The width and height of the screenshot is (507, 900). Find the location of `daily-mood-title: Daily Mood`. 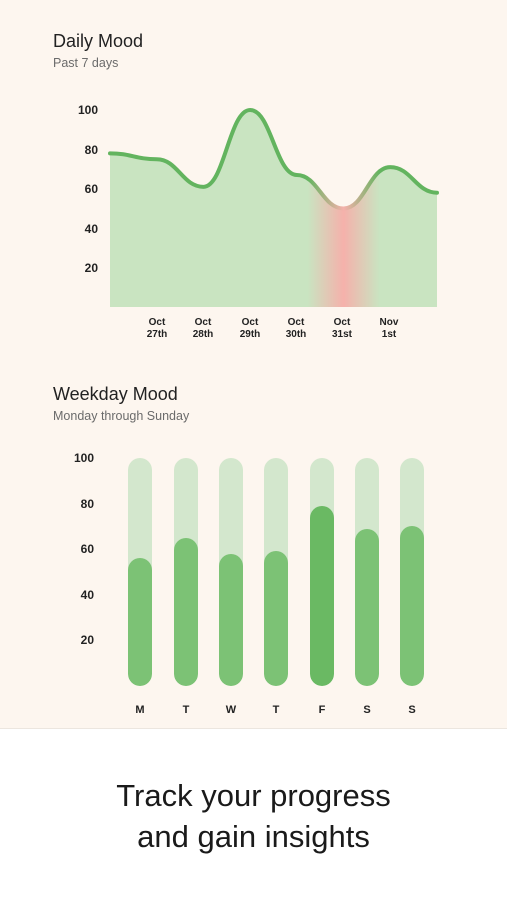

daily-mood-title: Daily Mood is located at coordinates (98, 41).